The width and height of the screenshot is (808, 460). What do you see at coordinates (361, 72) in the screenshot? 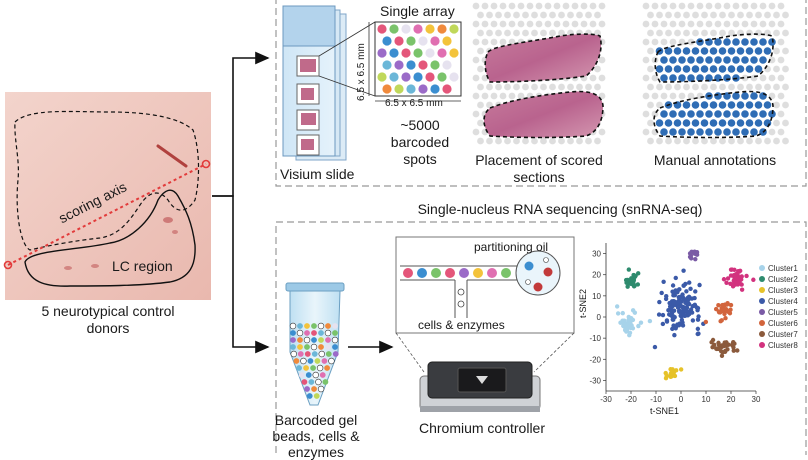
I see `array-dim-vertical: 6.5 x 6.5 mm` at bounding box center [361, 72].